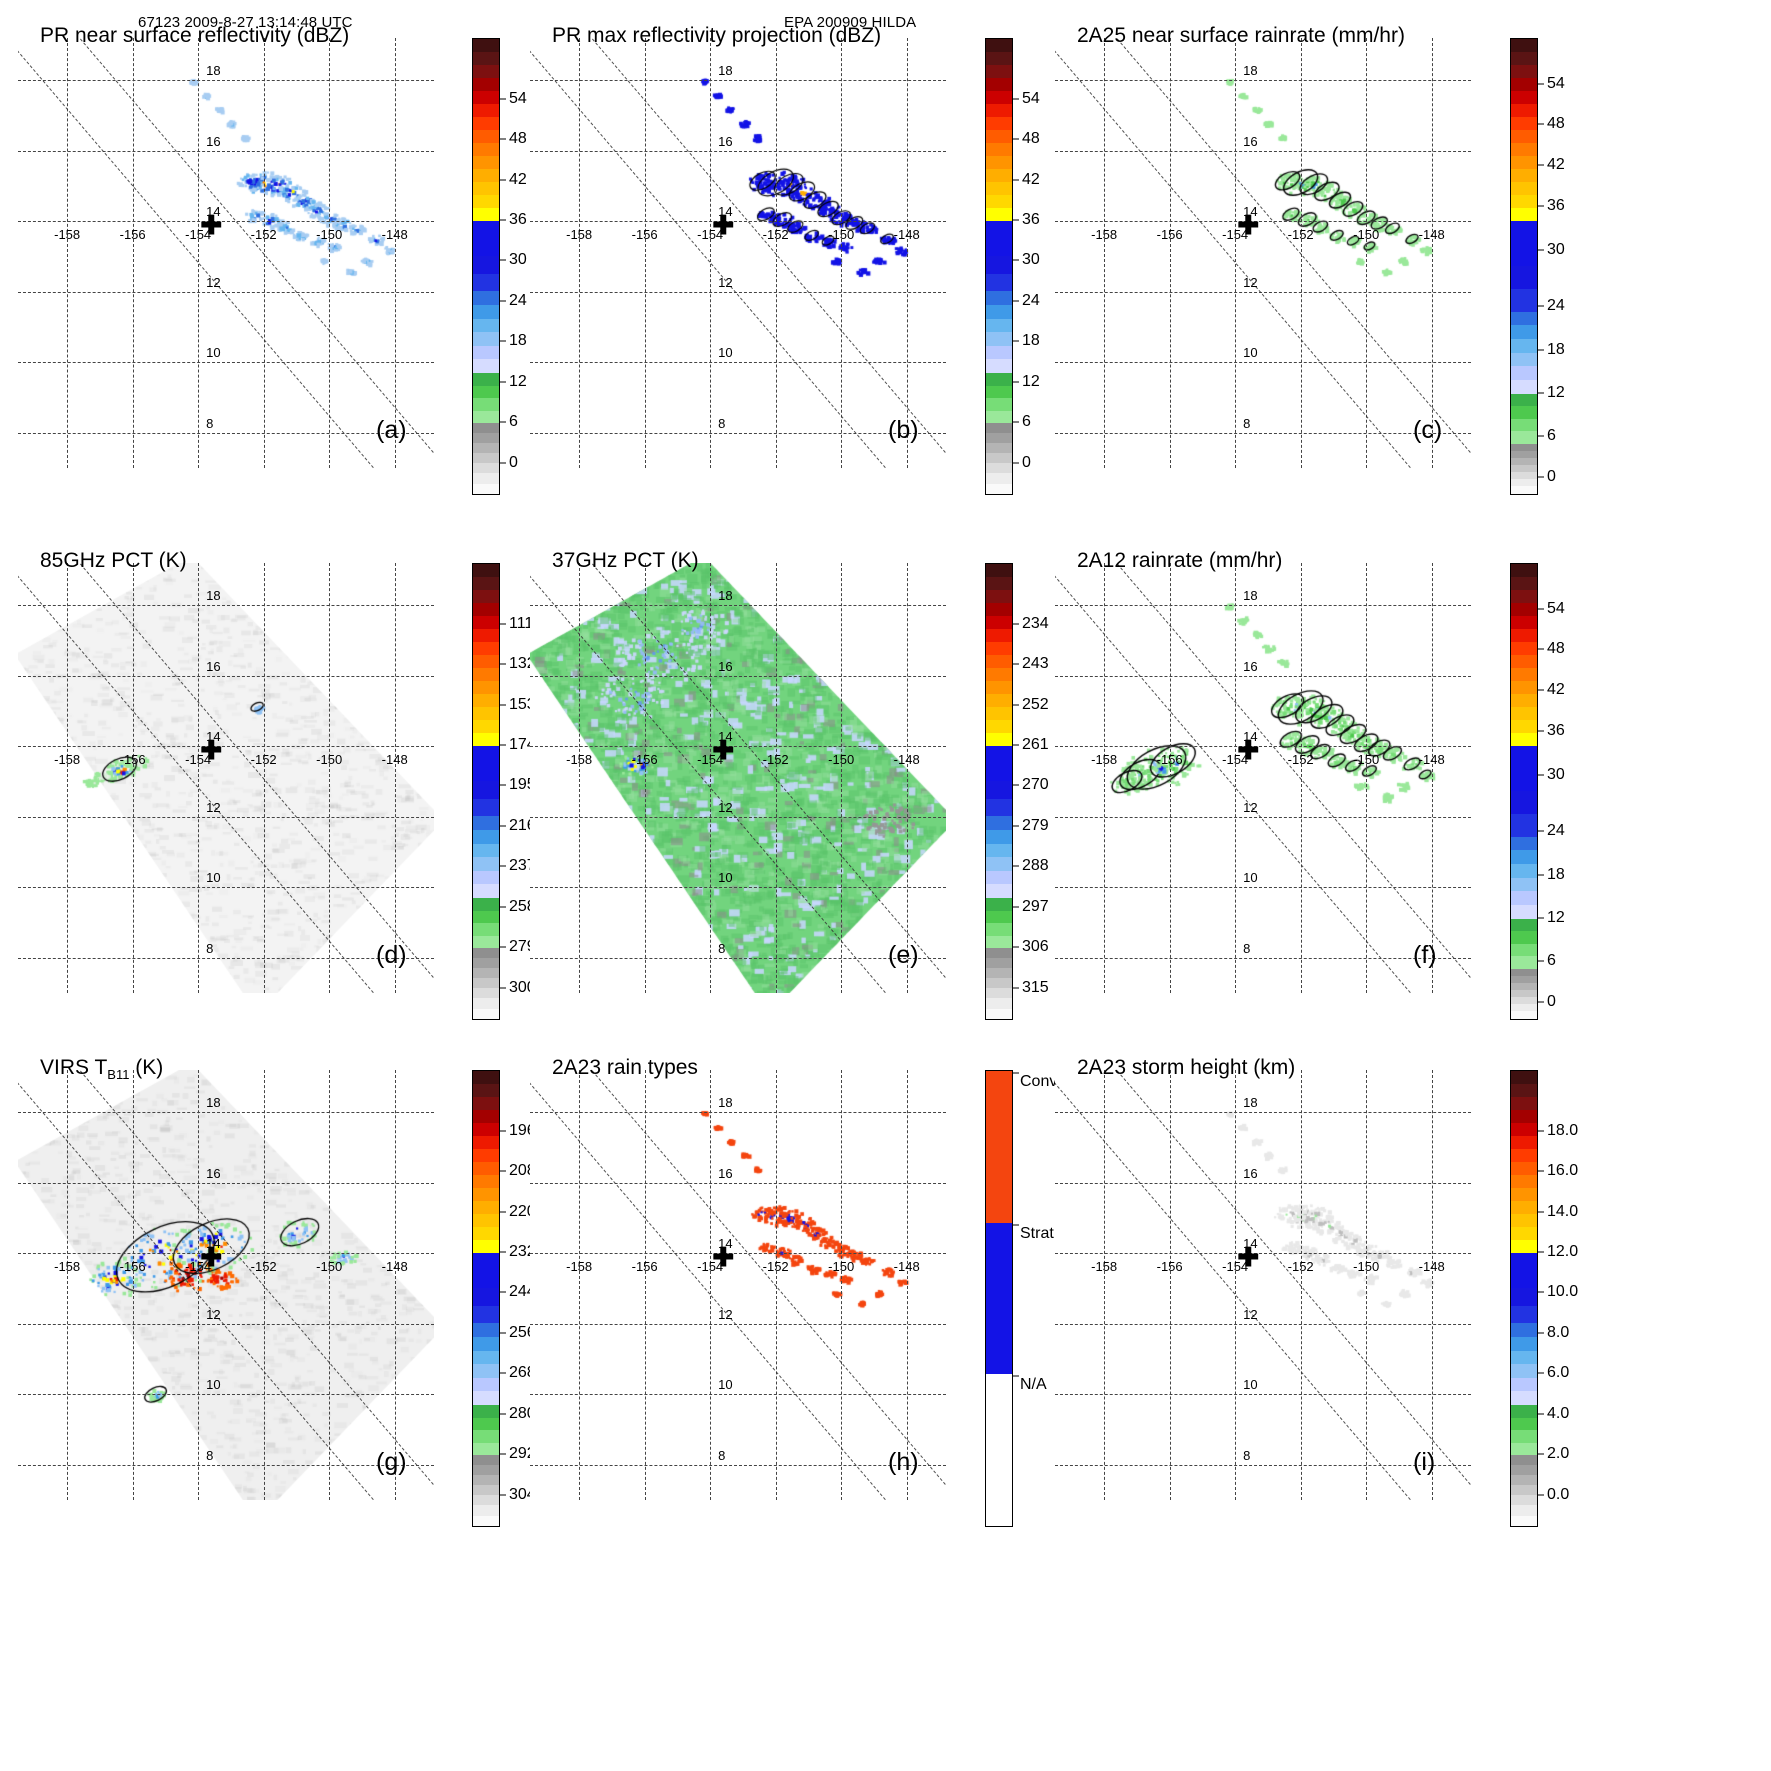  I want to click on colorbar-tick-label: 8.0, so click(1558, 1332).